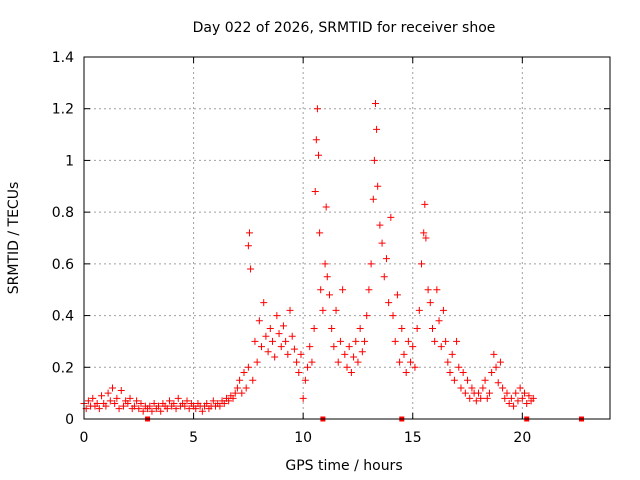  What do you see at coordinates (303, 438) in the screenshot?
I see `x-tick-label: 10` at bounding box center [303, 438].